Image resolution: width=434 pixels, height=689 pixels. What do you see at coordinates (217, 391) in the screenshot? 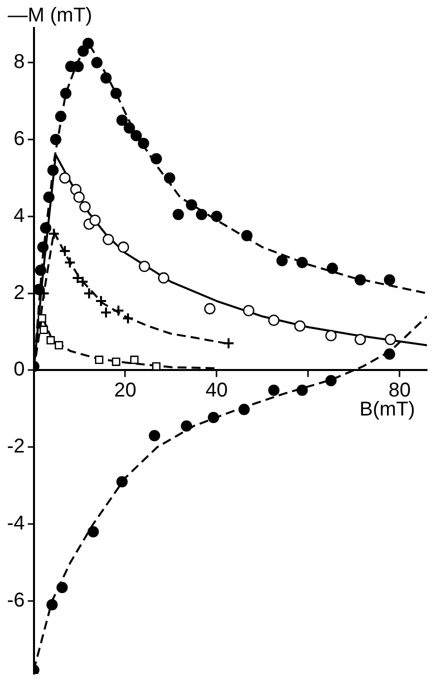
I see `x-tick-label: 40` at bounding box center [217, 391].